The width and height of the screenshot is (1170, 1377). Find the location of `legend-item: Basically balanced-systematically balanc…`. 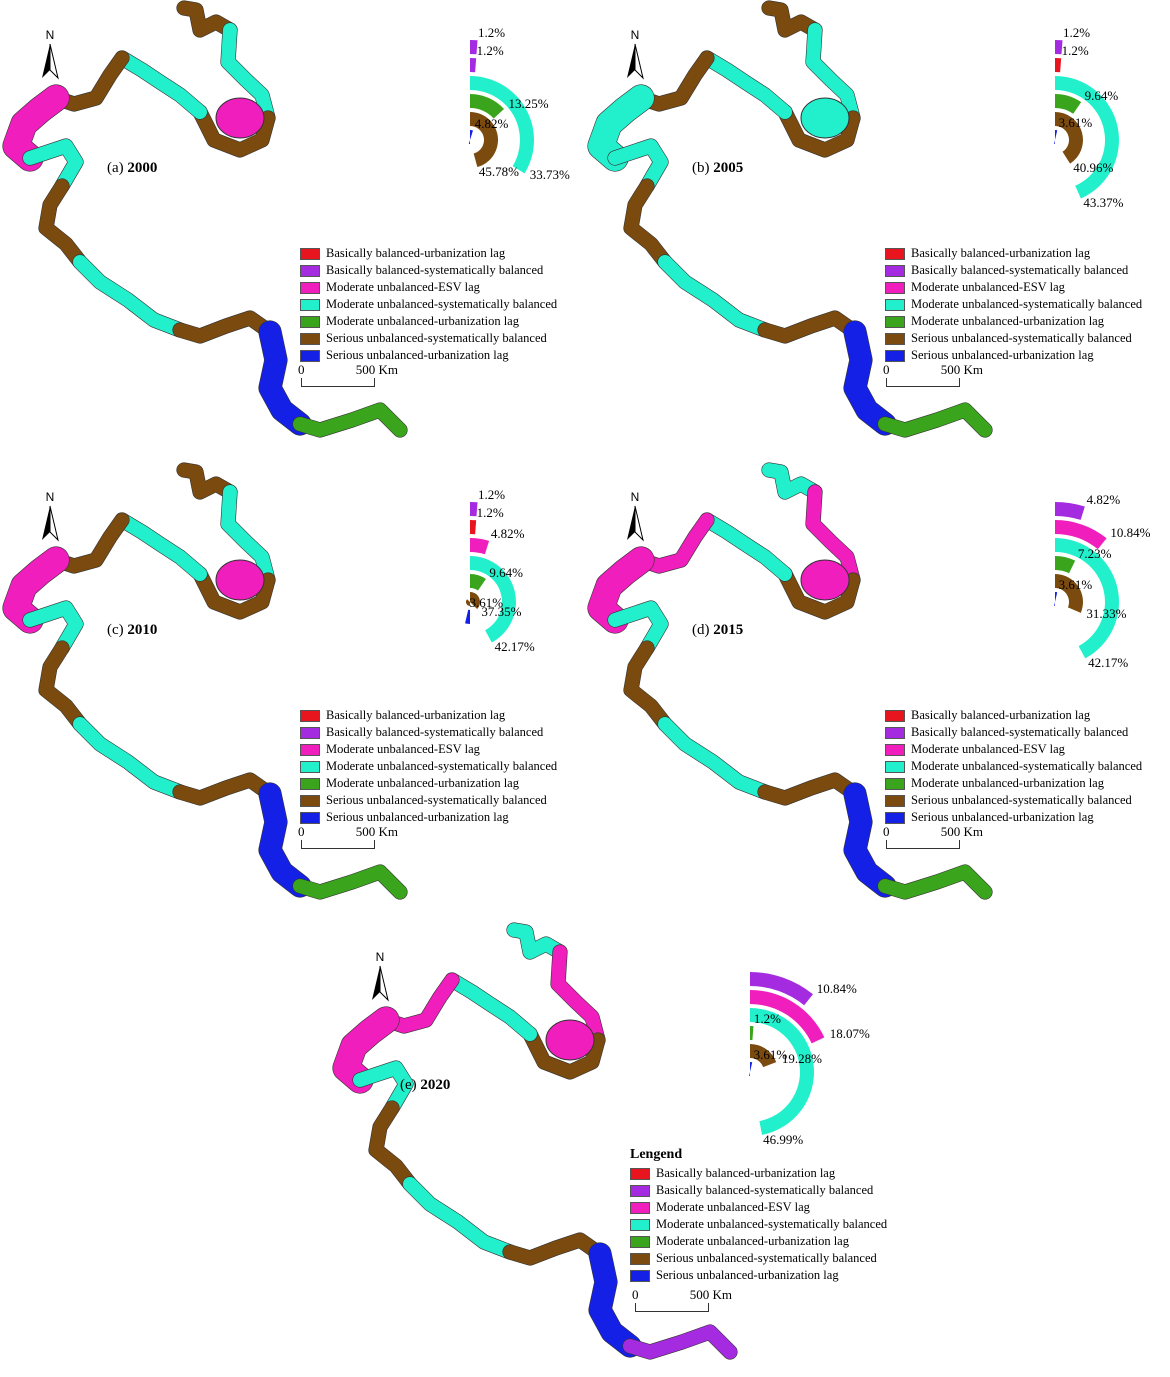

legend-item: Basically balanced-systematically balanc… is located at coordinates (428, 270).